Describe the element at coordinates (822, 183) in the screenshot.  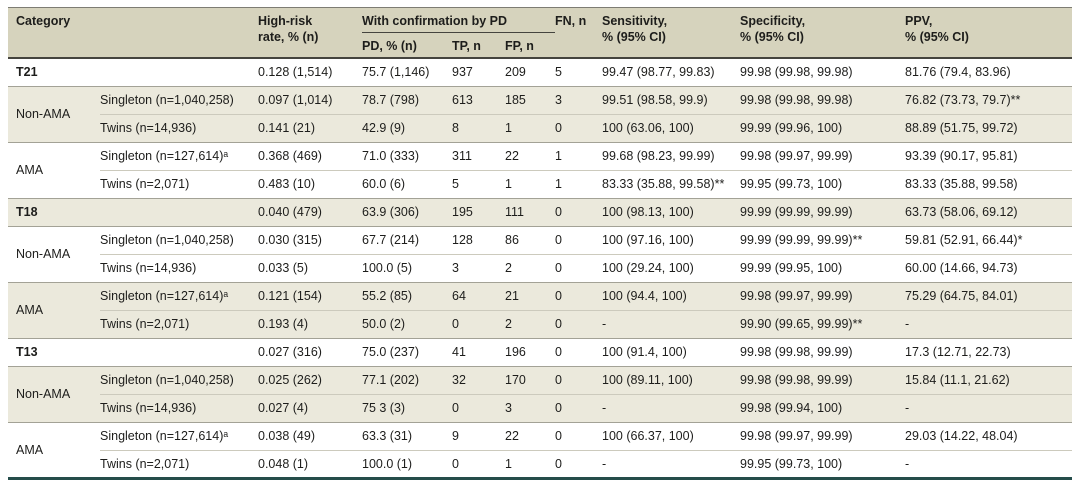
I see `cell-specificity: 99.95 (99.73, 100)` at that location.